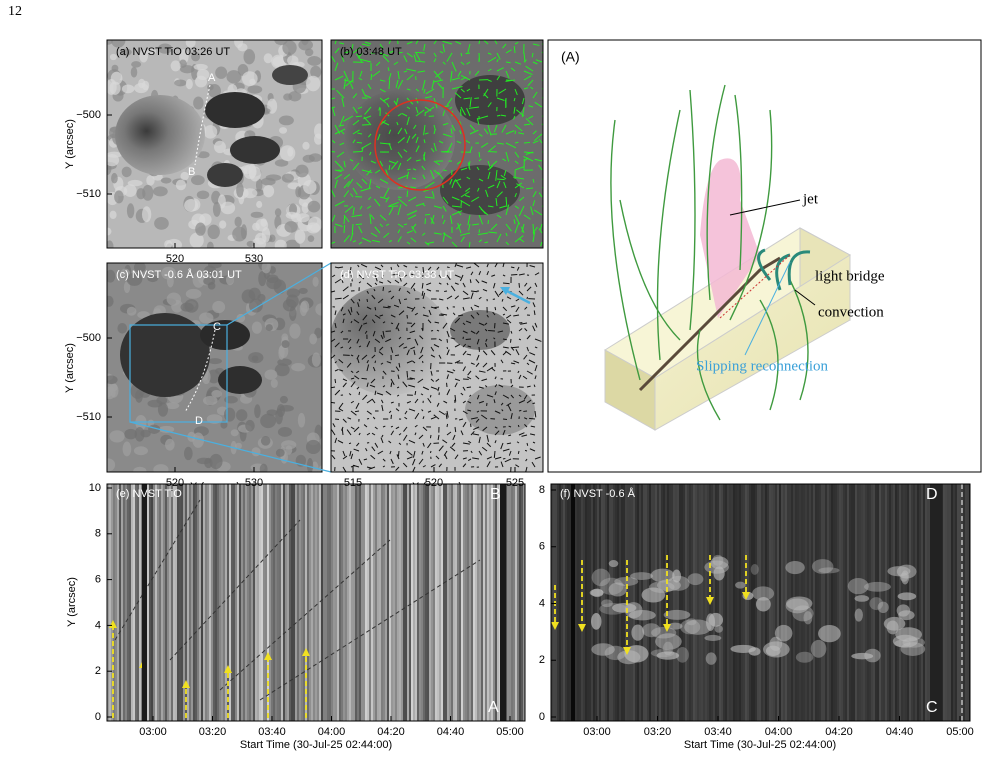 The height and width of the screenshot is (779, 983). What do you see at coordinates (542, 660) in the screenshot?
I see `y-tick-label: 2` at bounding box center [542, 660].